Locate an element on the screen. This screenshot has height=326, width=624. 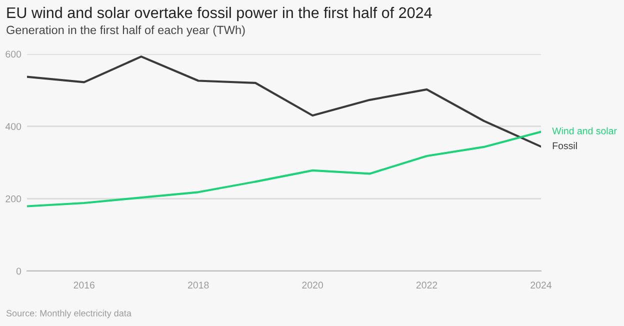
y-tick-label: 0 is located at coordinates (19, 271).